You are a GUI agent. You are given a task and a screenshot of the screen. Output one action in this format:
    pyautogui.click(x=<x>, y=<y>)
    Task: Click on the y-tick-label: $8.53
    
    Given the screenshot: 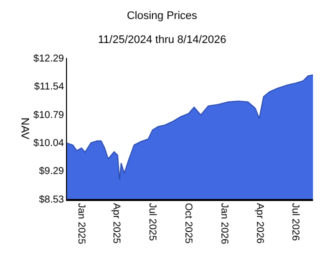 What is the action you would take?
    pyautogui.click(x=51, y=200)
    